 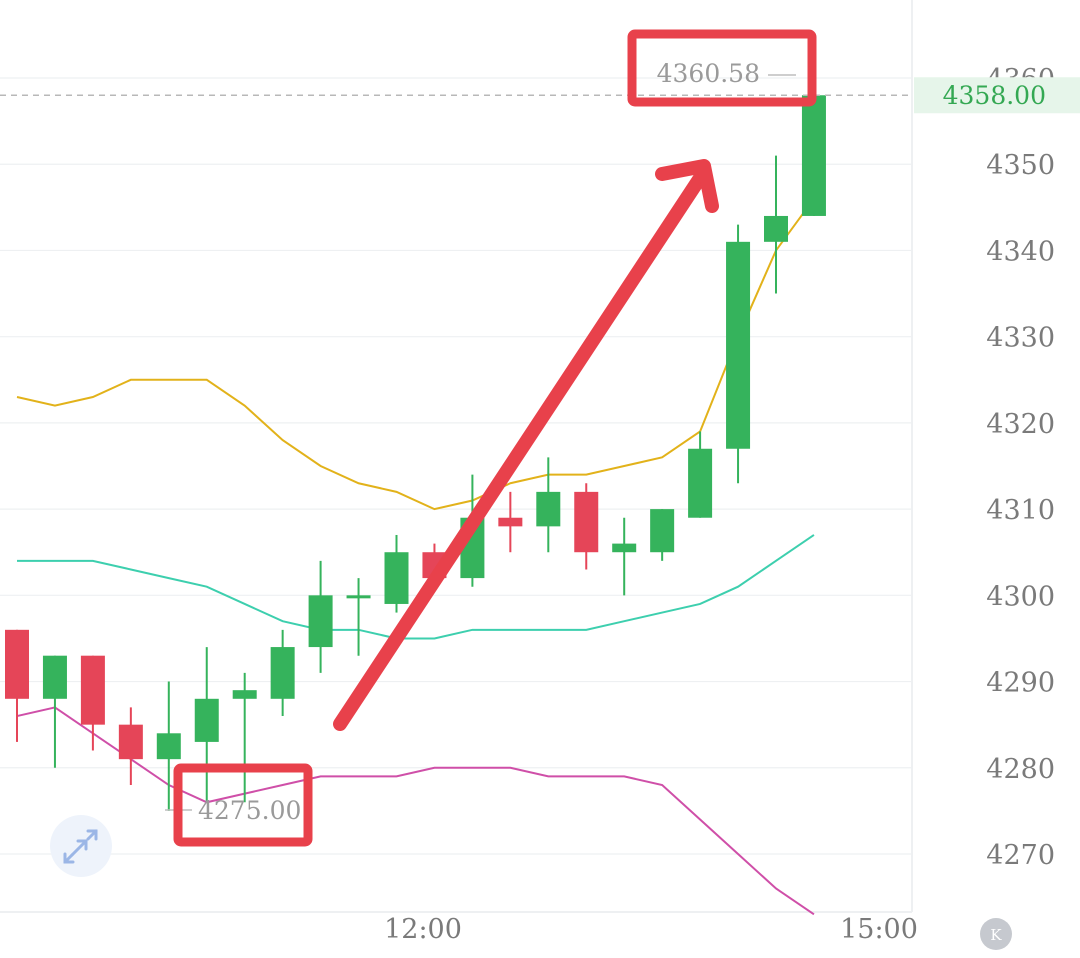 I want to click on low-price-label: 4275.00, so click(x=249, y=810).